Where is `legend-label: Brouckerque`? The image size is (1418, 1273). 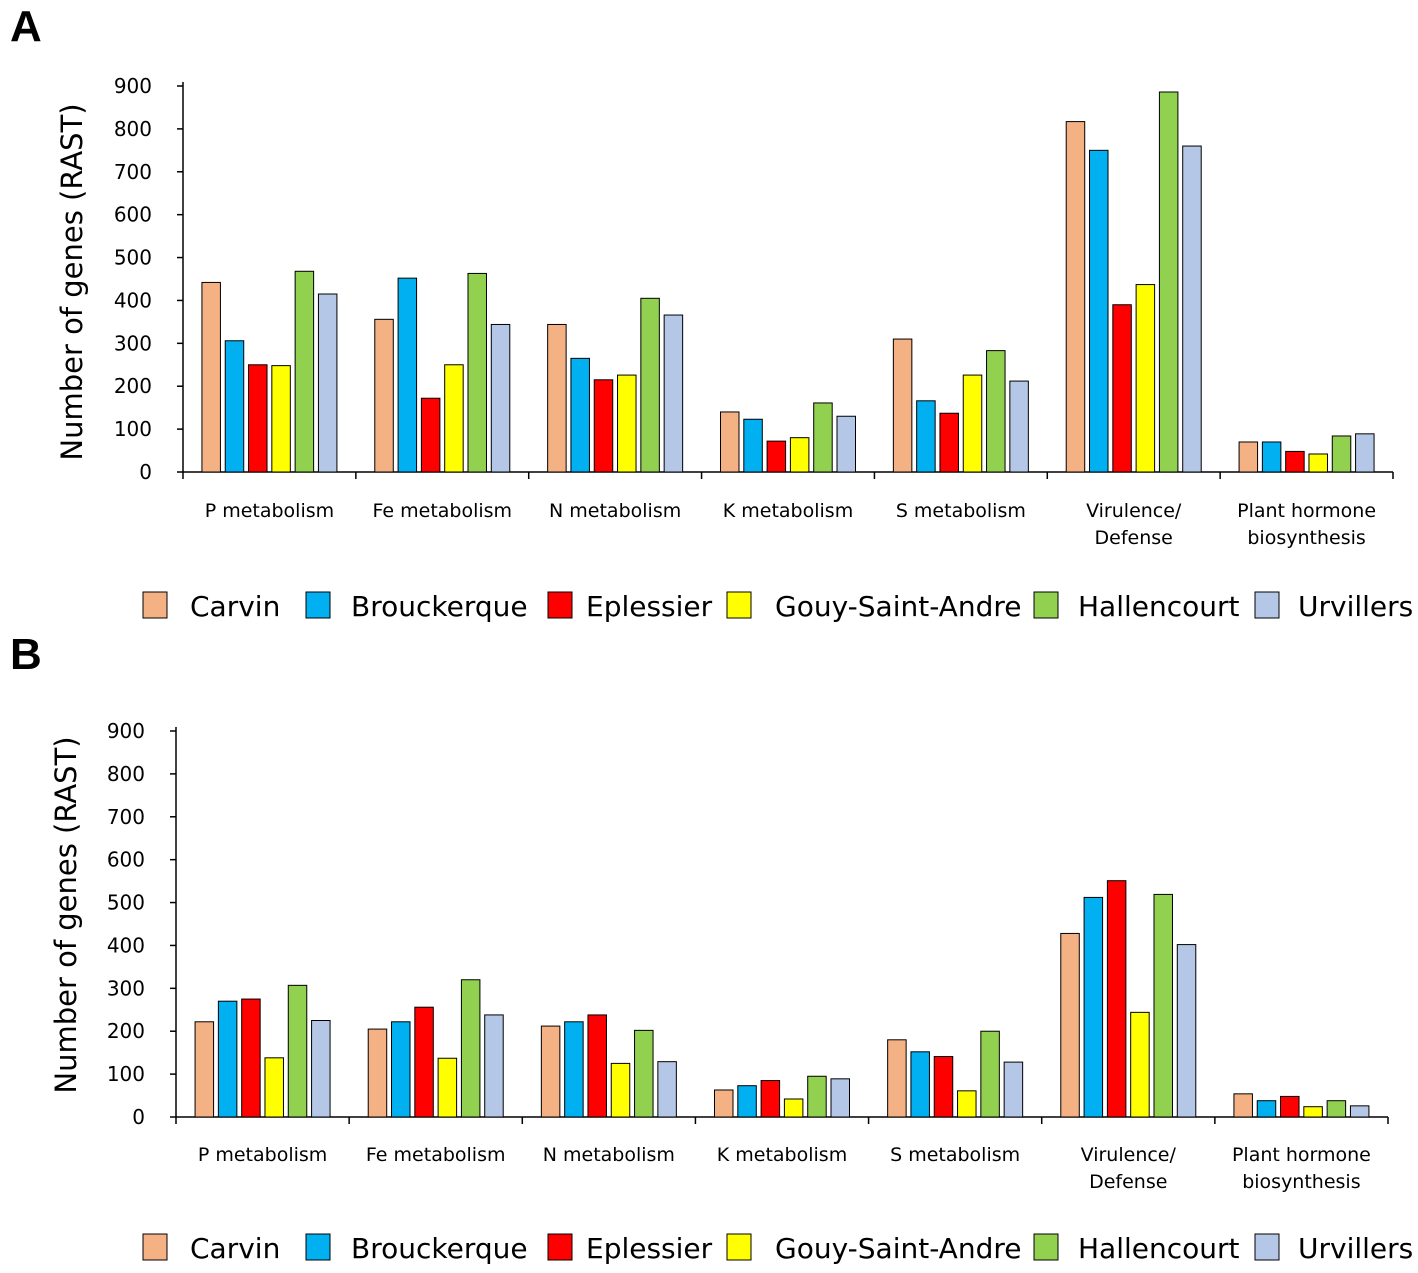 legend-label: Brouckerque is located at coordinates (439, 1248).